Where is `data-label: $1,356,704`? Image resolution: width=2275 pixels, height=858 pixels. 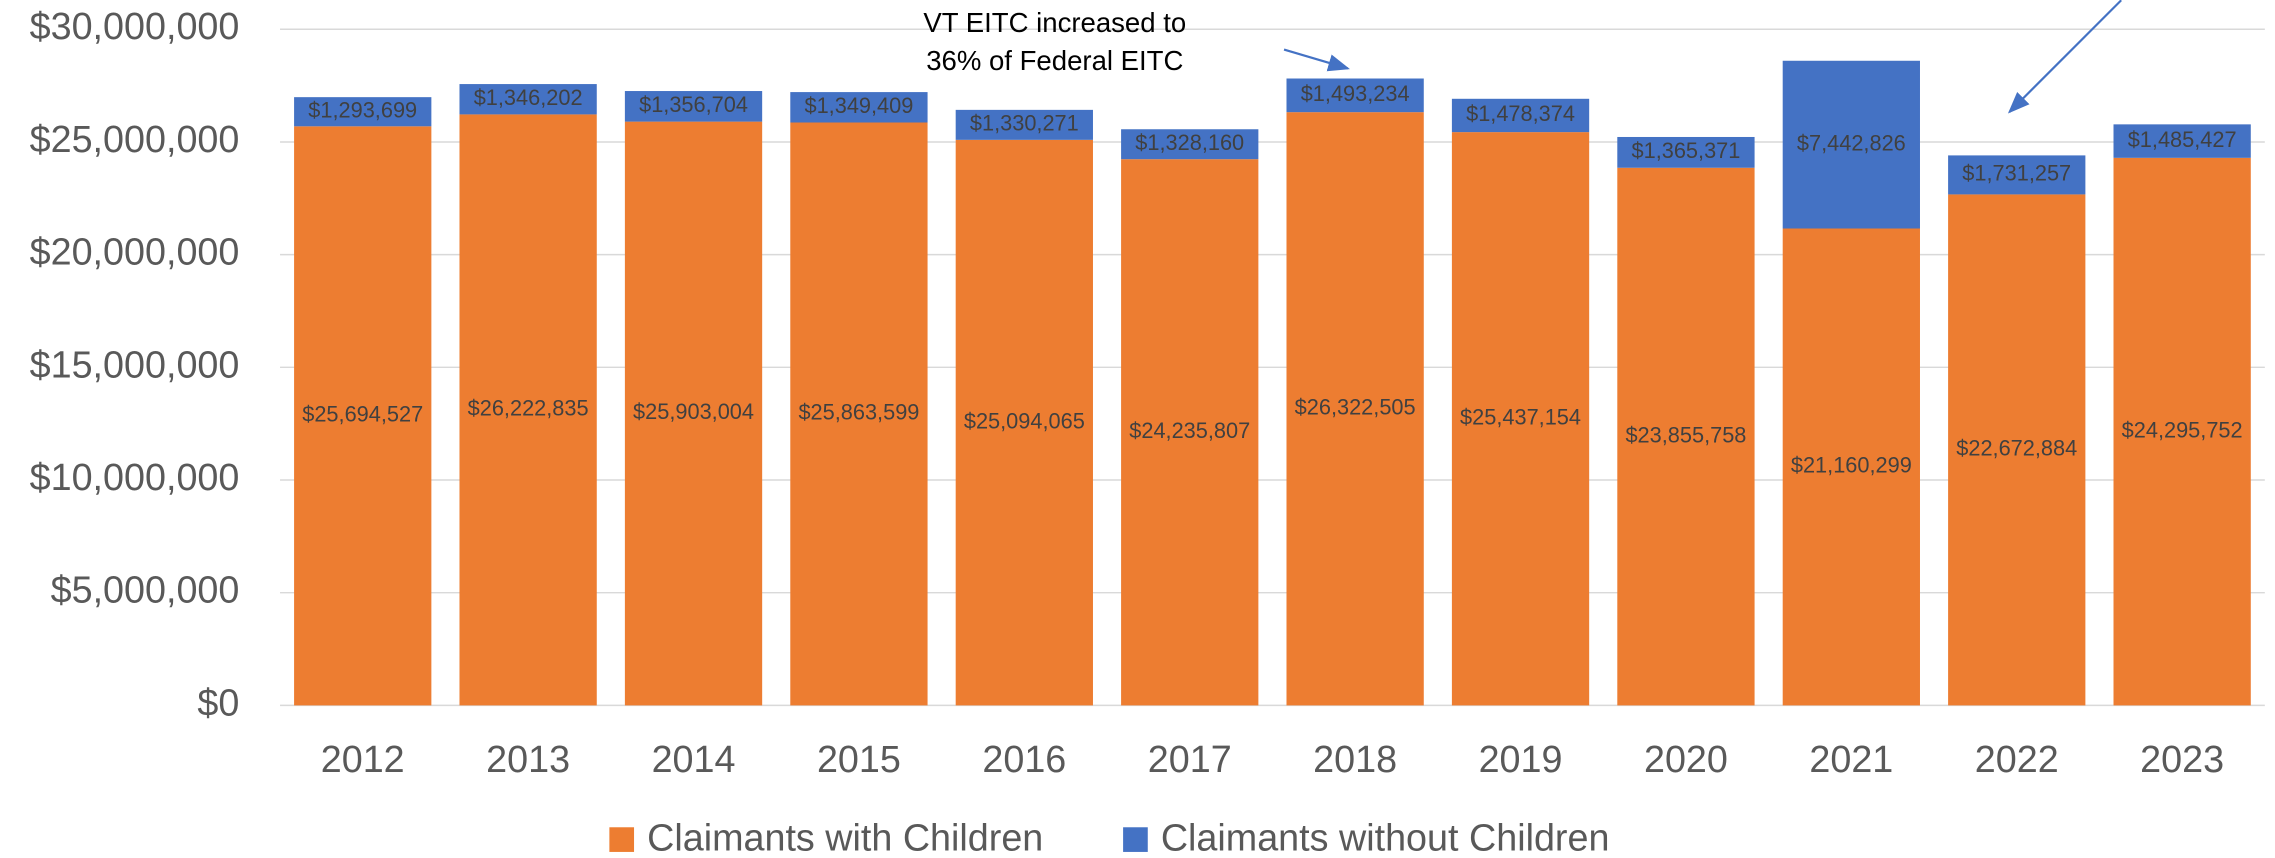
data-label: $1,356,704 is located at coordinates (693, 104).